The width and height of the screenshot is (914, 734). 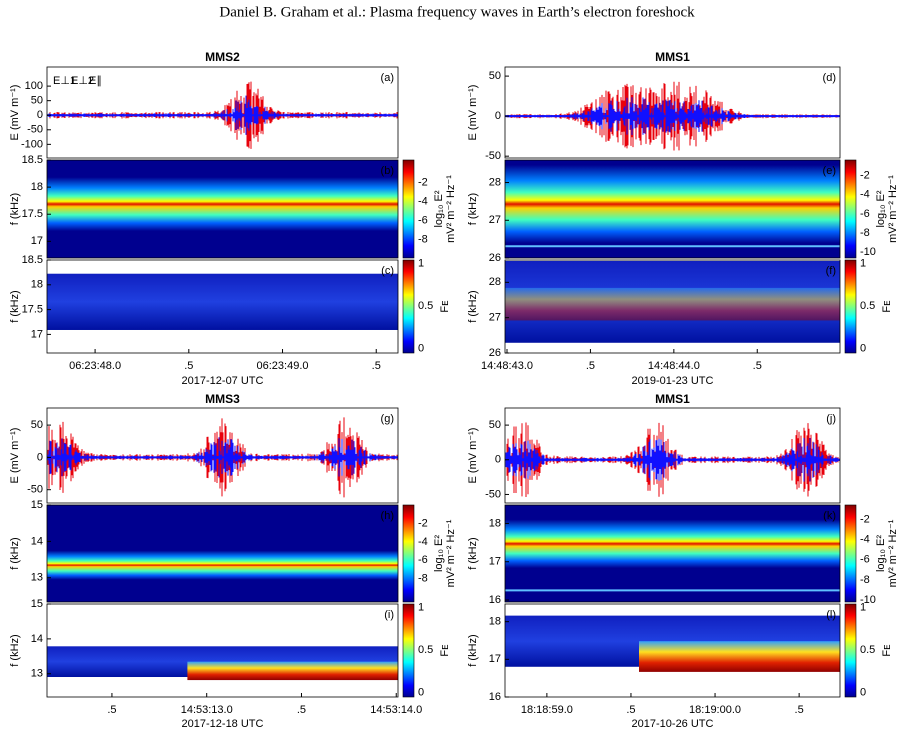 I want to click on y-tick-label: 16, so click(x=495, y=697).